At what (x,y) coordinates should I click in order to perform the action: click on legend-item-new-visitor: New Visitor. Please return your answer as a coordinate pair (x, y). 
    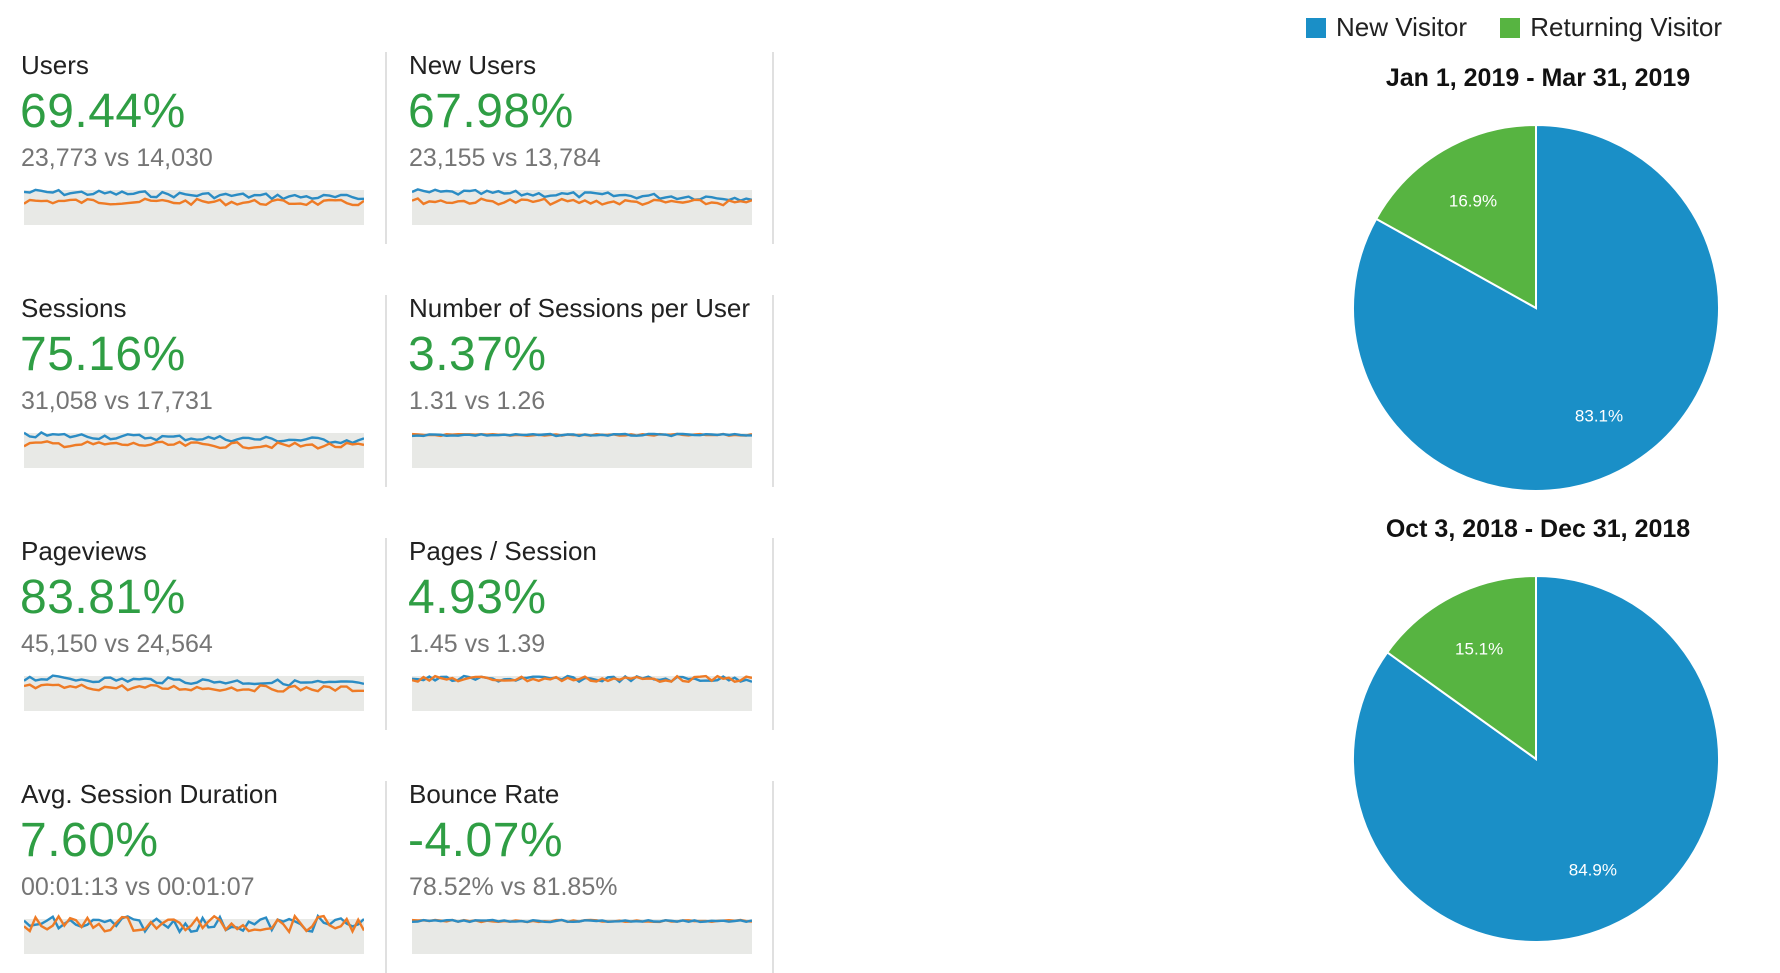
    Looking at the image, I should click on (1386, 27).